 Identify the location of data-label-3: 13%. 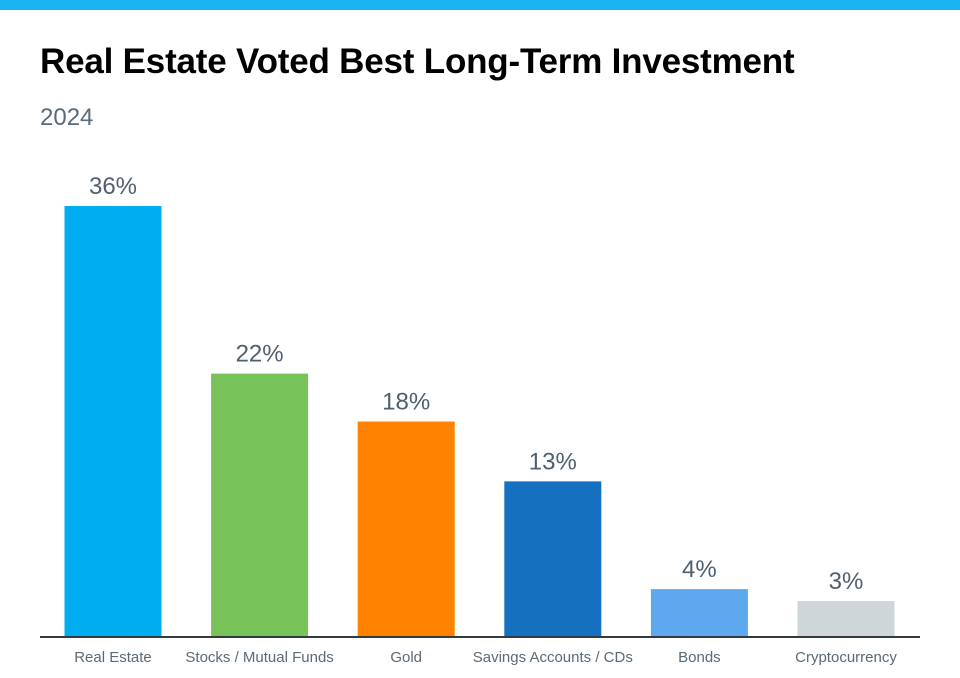
(553, 461).